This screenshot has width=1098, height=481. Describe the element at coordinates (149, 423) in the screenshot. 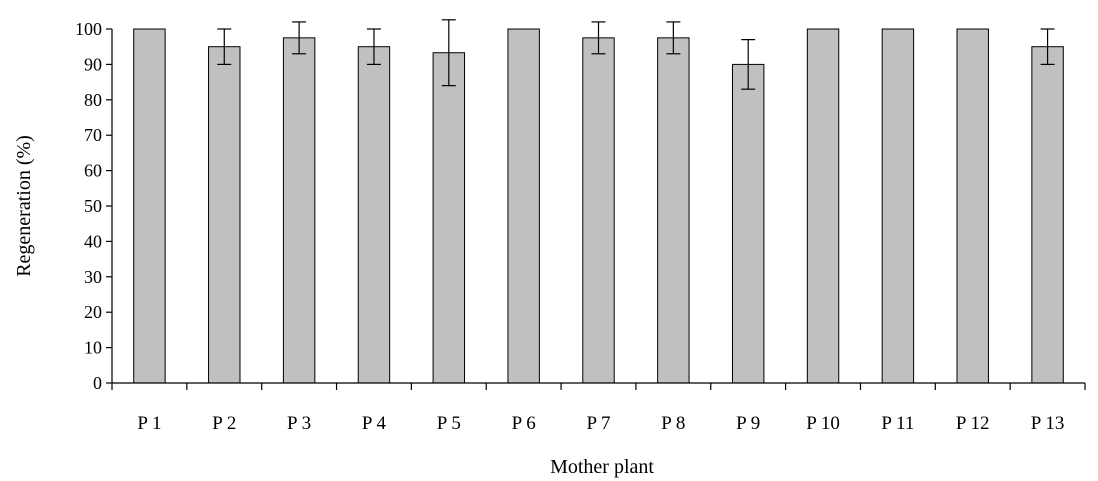

I see `x-tick-label: P 1` at that location.